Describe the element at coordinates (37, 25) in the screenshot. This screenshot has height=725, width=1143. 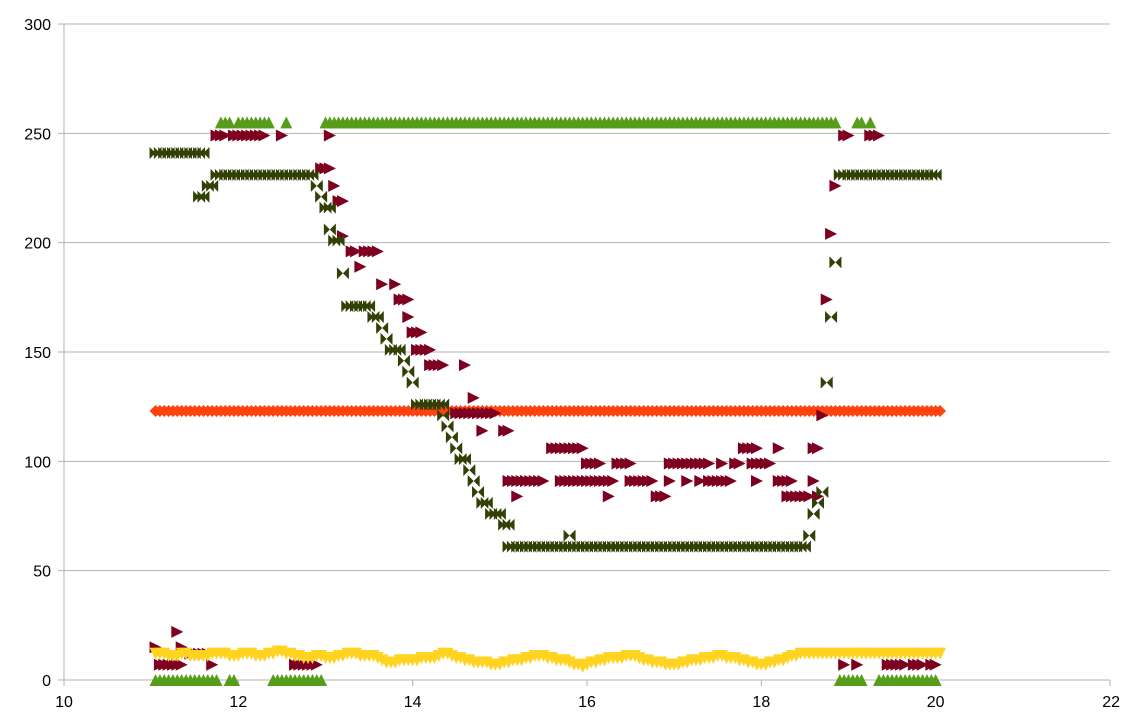
I see `y-tick-label: 300` at that location.